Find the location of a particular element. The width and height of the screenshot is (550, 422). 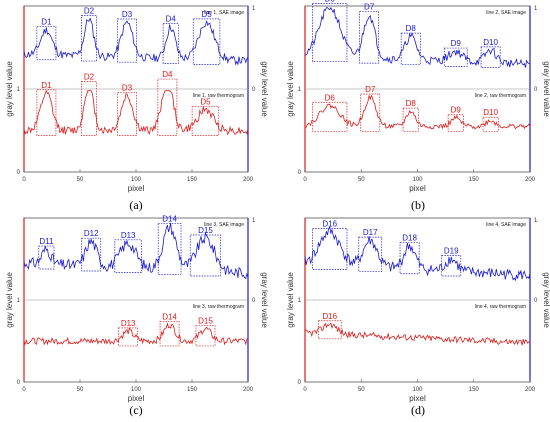

defect-label: D15 is located at coordinates (205, 320).